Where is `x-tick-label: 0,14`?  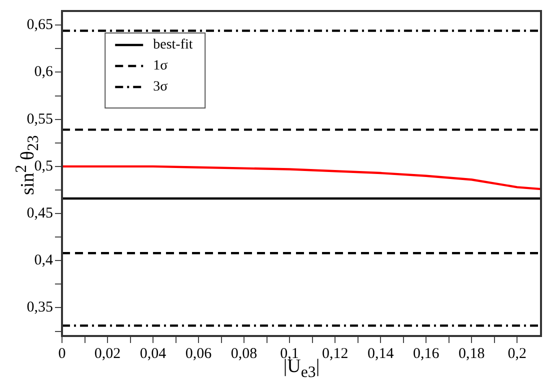 x-tick-label: 0,14 is located at coordinates (380, 354).